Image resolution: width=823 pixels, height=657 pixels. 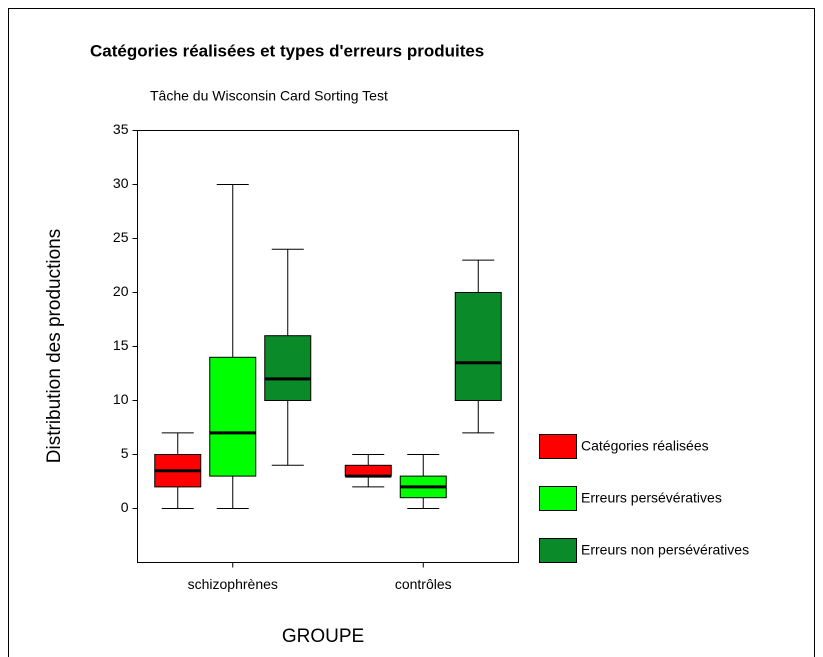 I want to click on y-axis-label: Distribution des productions, so click(x=54, y=346).